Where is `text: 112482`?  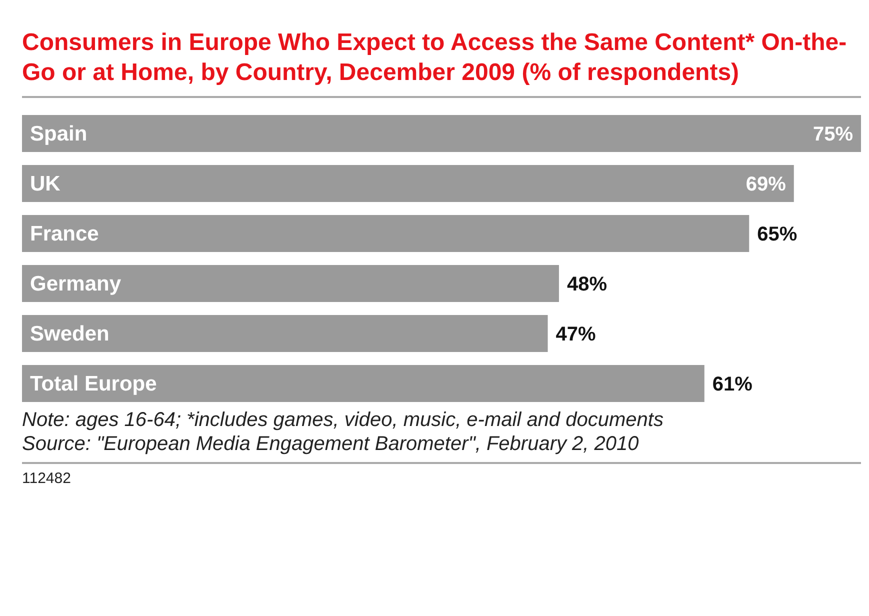 text: 112482 is located at coordinates (47, 478).